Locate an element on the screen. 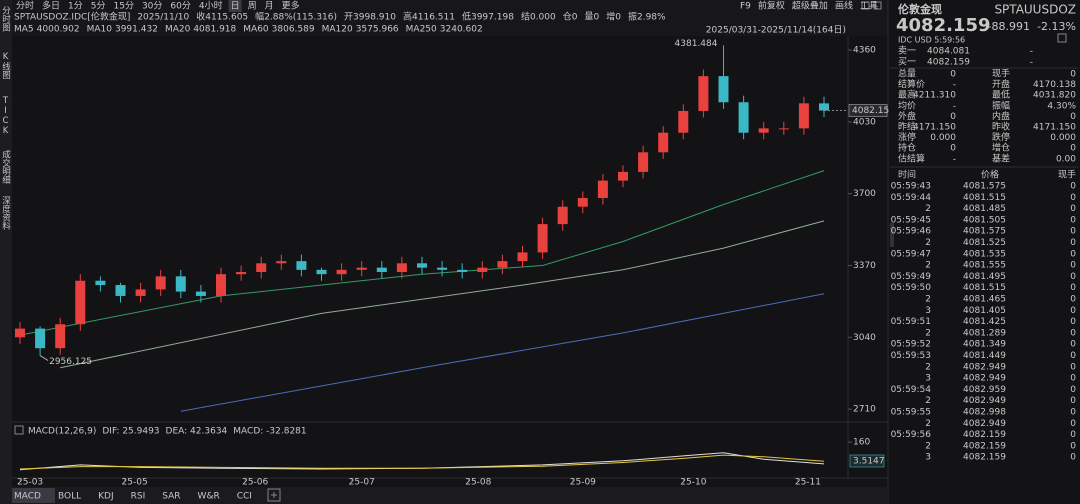 The height and width of the screenshot is (504, 1080). side-tab: 成交明细 is located at coordinates (6, 167).